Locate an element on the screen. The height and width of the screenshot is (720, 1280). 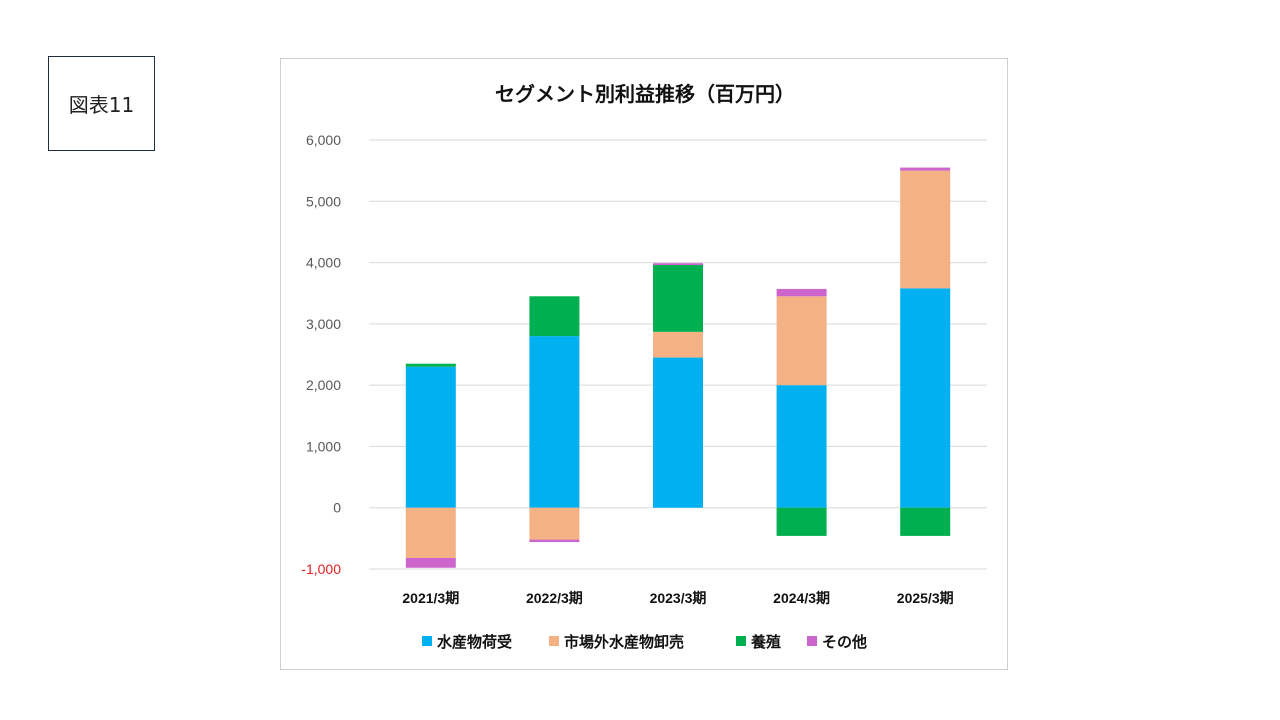
legend: 水産物荷受 市場外水産物卸売 養殖 その他 is located at coordinates (644, 642).